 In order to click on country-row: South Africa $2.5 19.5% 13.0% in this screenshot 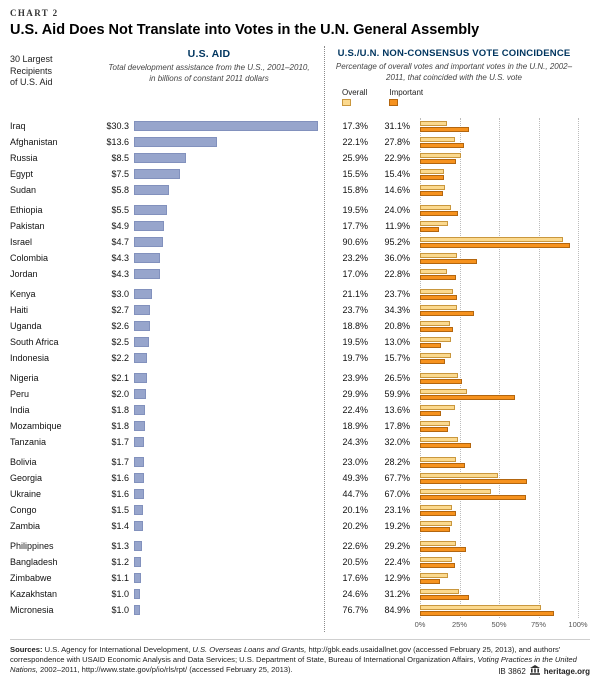, I will do `click(300, 342)`.